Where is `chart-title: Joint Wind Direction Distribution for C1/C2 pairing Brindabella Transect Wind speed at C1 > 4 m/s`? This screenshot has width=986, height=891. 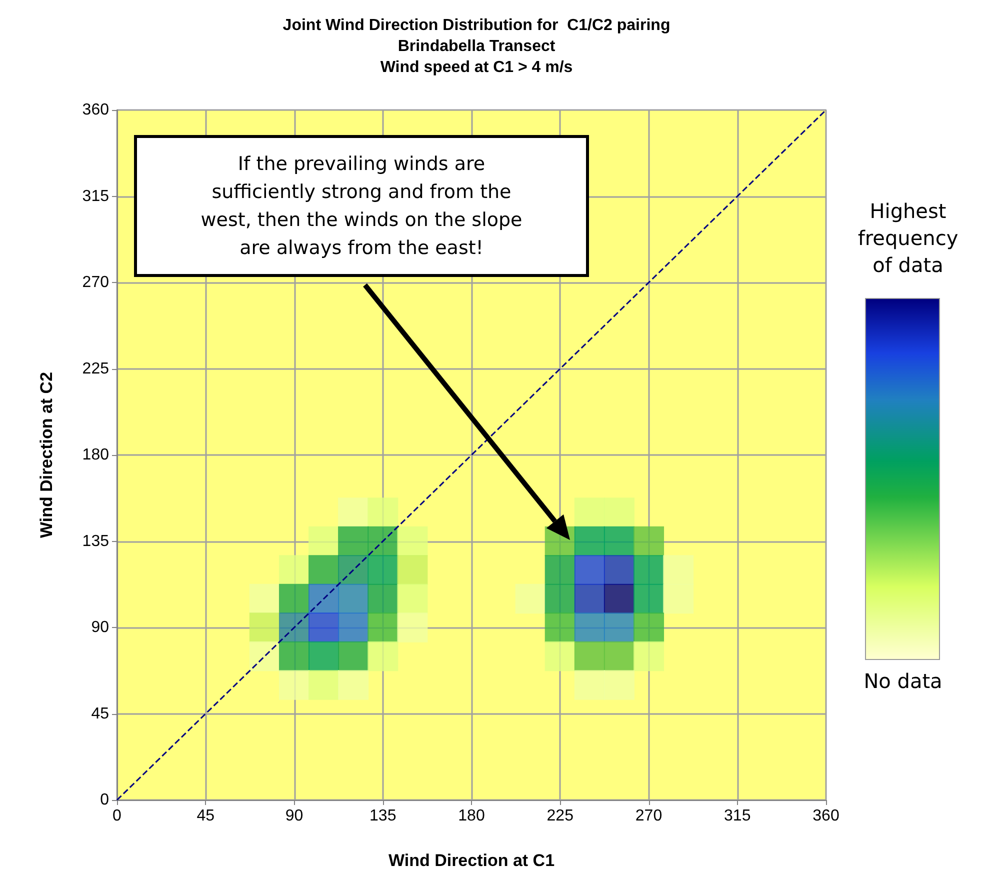 chart-title: Joint Wind Direction Distribution for C1/C2 pairing Brindabella Transect Wind speed at C1 > 4 m/s is located at coordinates (476, 46).